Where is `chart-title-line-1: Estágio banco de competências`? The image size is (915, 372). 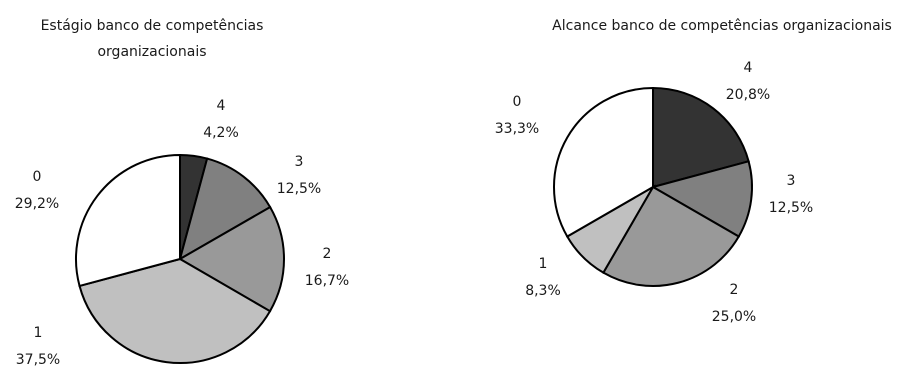
chart-title-line-1: Estágio banco de competências is located at coordinates (152, 26).